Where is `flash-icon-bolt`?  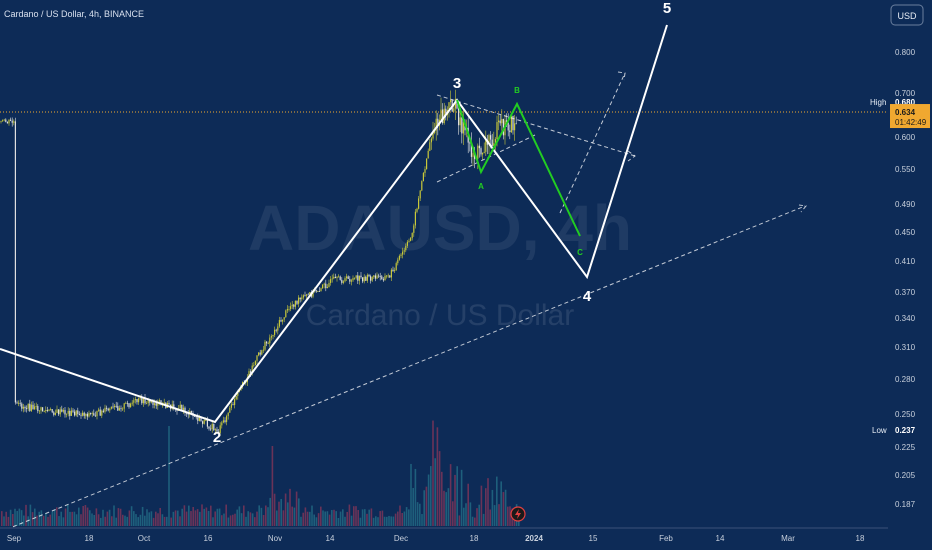
flash-icon-bolt is located at coordinates (518, 514).